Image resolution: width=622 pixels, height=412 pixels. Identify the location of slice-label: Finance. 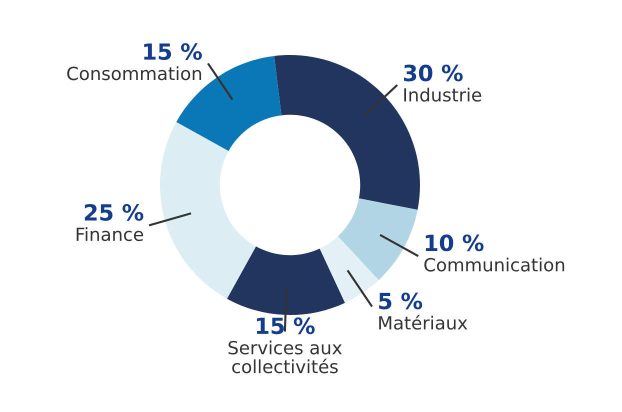
(110, 234).